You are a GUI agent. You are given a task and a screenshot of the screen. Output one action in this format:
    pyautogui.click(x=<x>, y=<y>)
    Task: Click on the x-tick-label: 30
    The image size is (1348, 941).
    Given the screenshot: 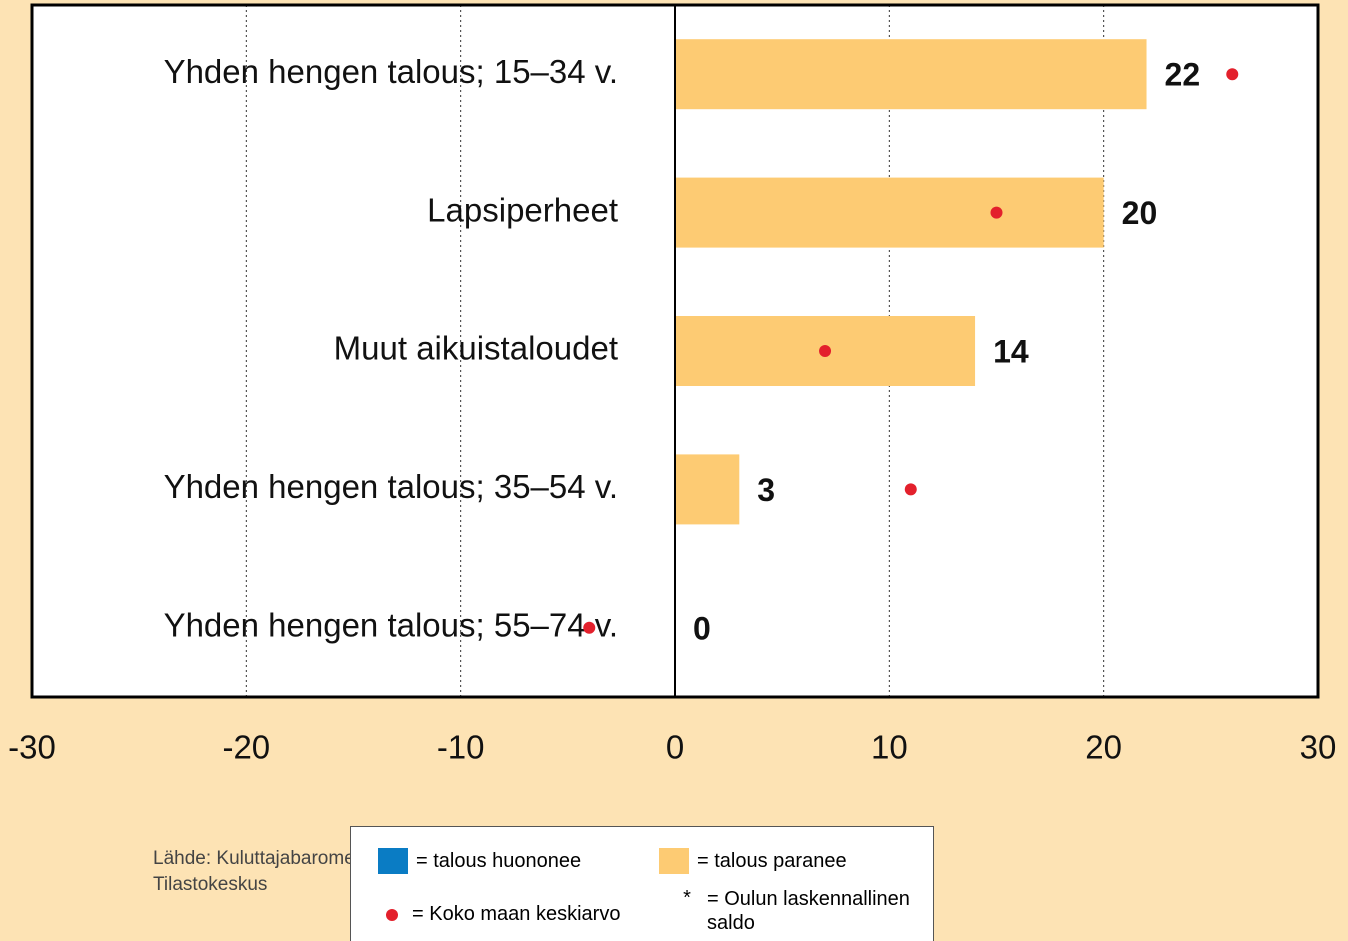 What is the action you would take?
    pyautogui.click(x=1318, y=747)
    